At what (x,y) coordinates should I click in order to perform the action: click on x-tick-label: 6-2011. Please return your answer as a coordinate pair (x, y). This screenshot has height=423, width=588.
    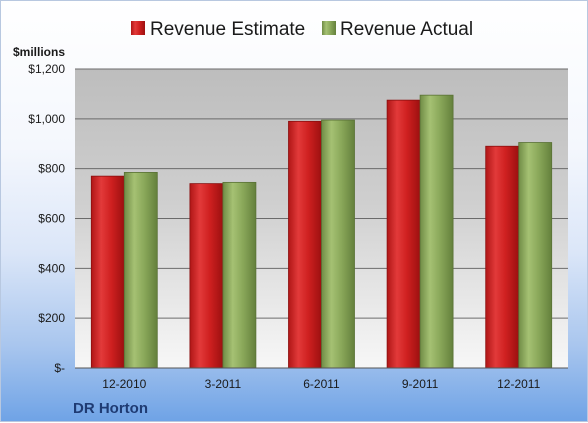
    Looking at the image, I should click on (321, 384).